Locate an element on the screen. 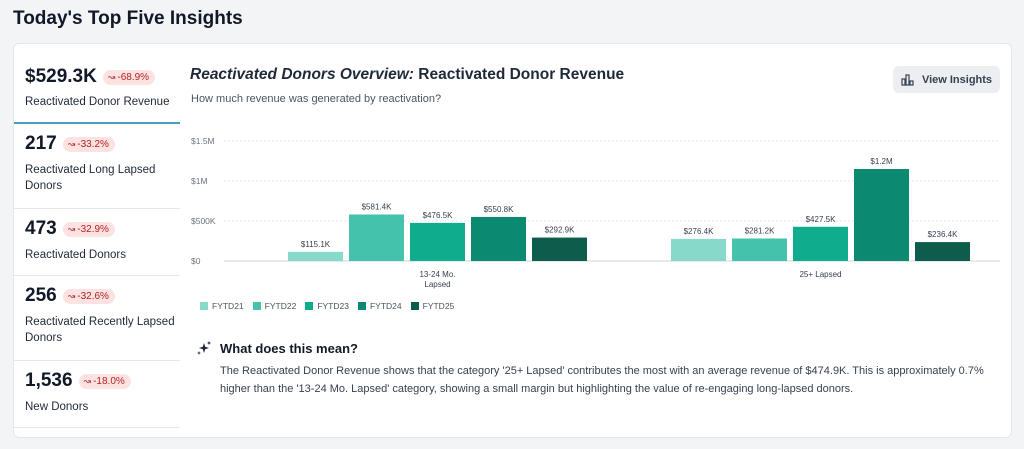 The image size is (1024, 449). metric-label: Reactivated Donors is located at coordinates (75, 255).